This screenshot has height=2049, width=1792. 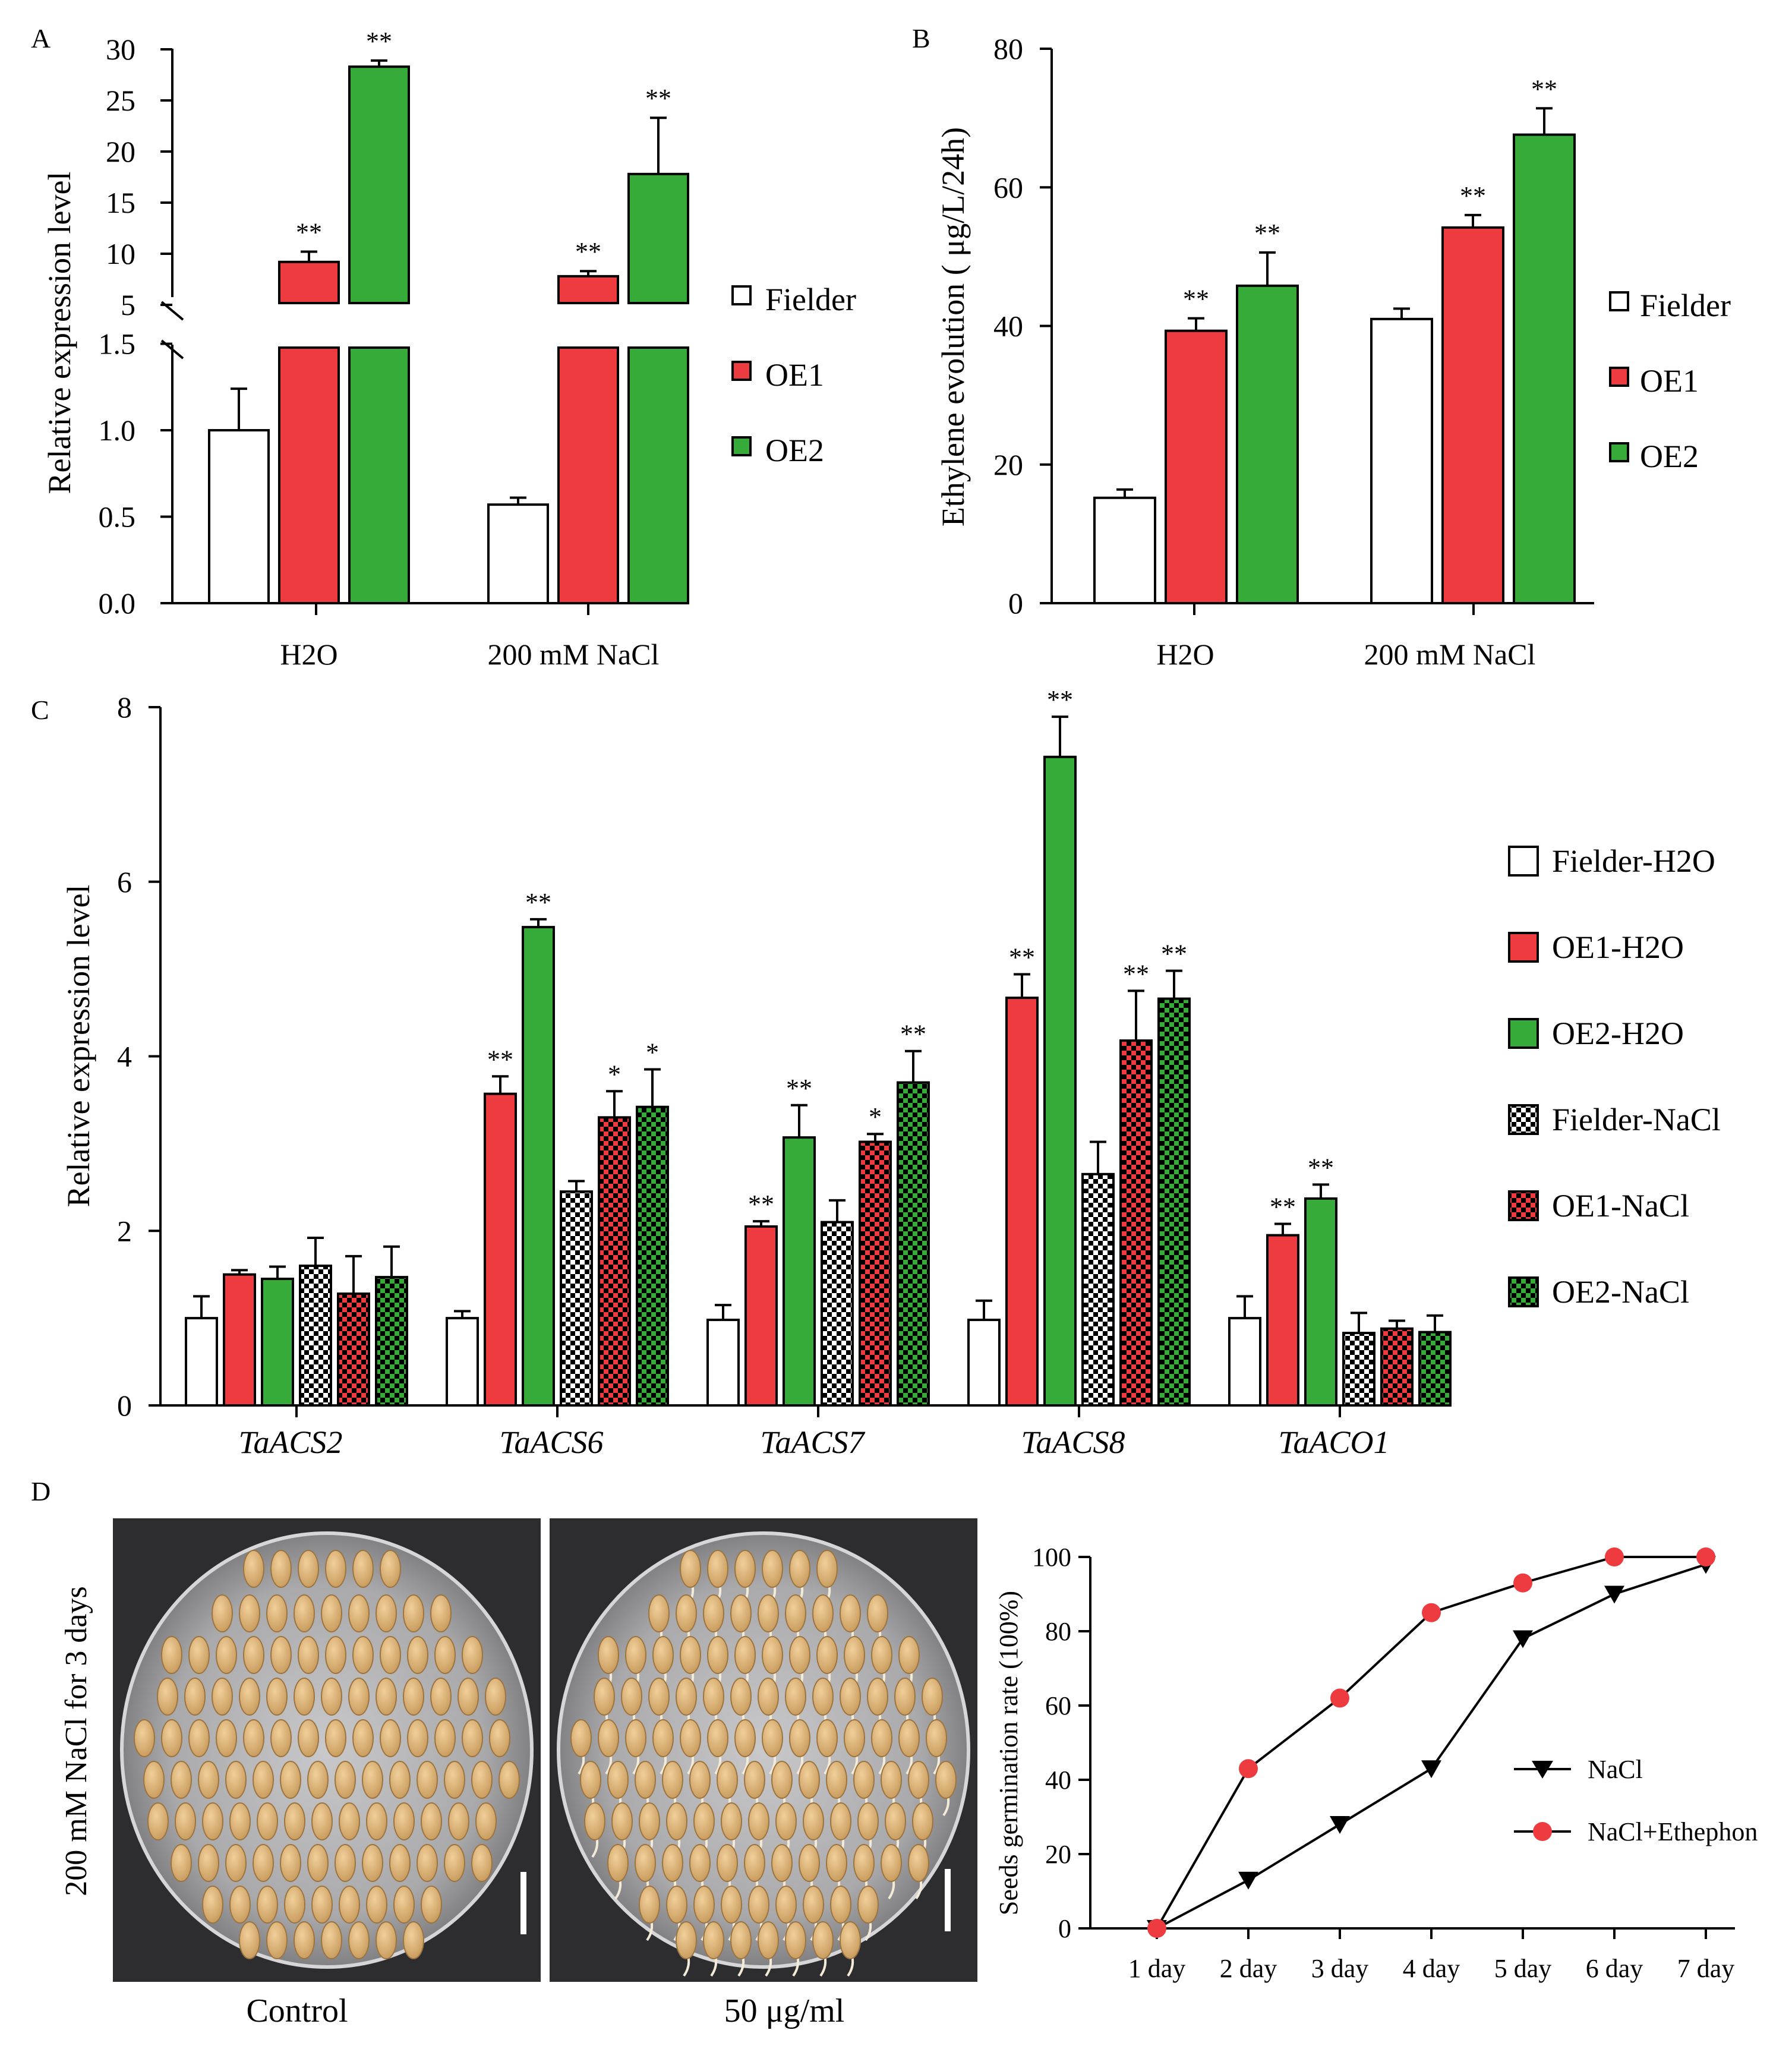 What do you see at coordinates (1523, 1969) in the screenshot?
I see `chart-d-x-tick-label: 5 day` at bounding box center [1523, 1969].